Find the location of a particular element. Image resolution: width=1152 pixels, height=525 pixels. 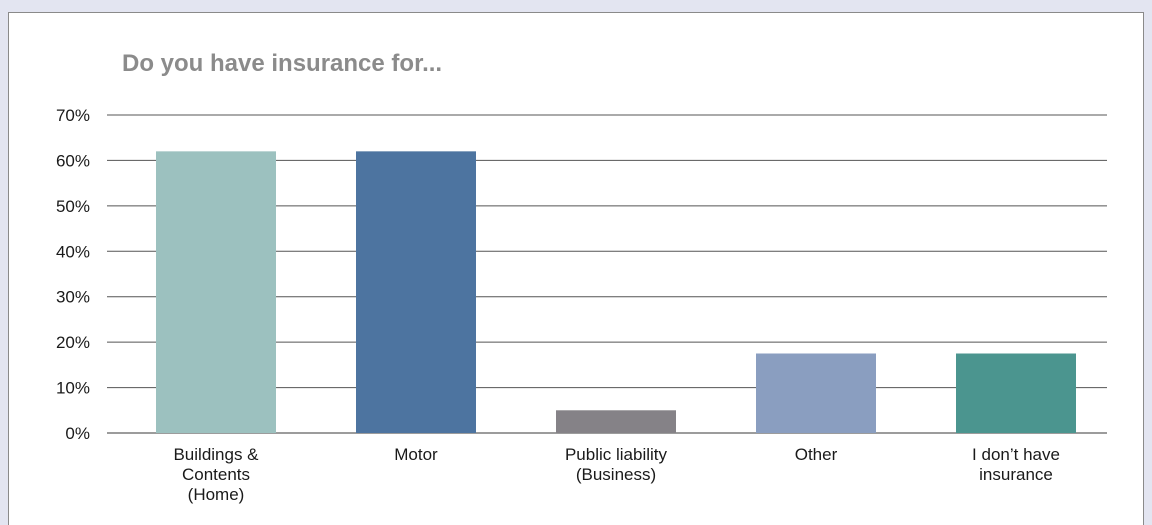

y-tick-label: 10% is located at coordinates (73, 388).